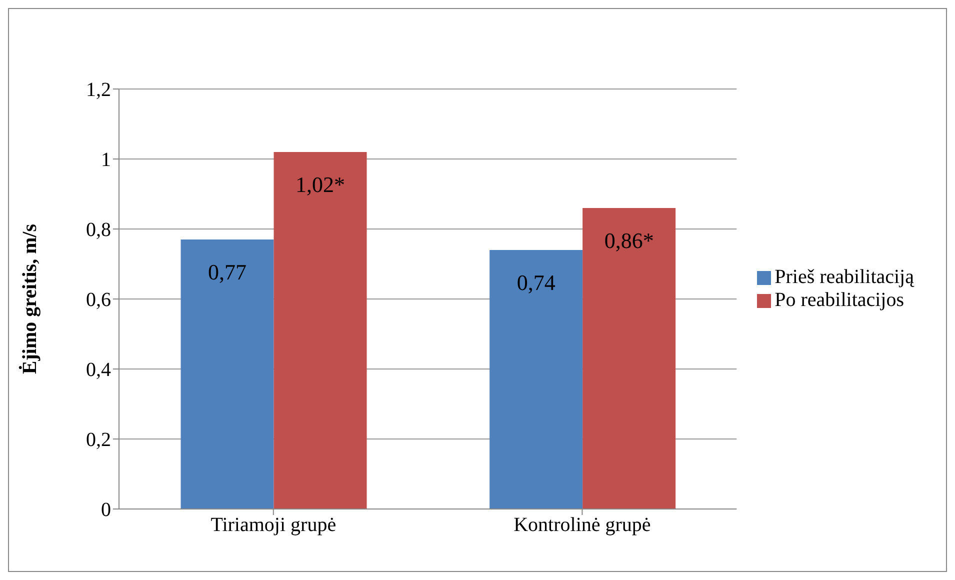 The height and width of the screenshot is (580, 955). I want to click on y-tick-label: 1, so click(106, 160).